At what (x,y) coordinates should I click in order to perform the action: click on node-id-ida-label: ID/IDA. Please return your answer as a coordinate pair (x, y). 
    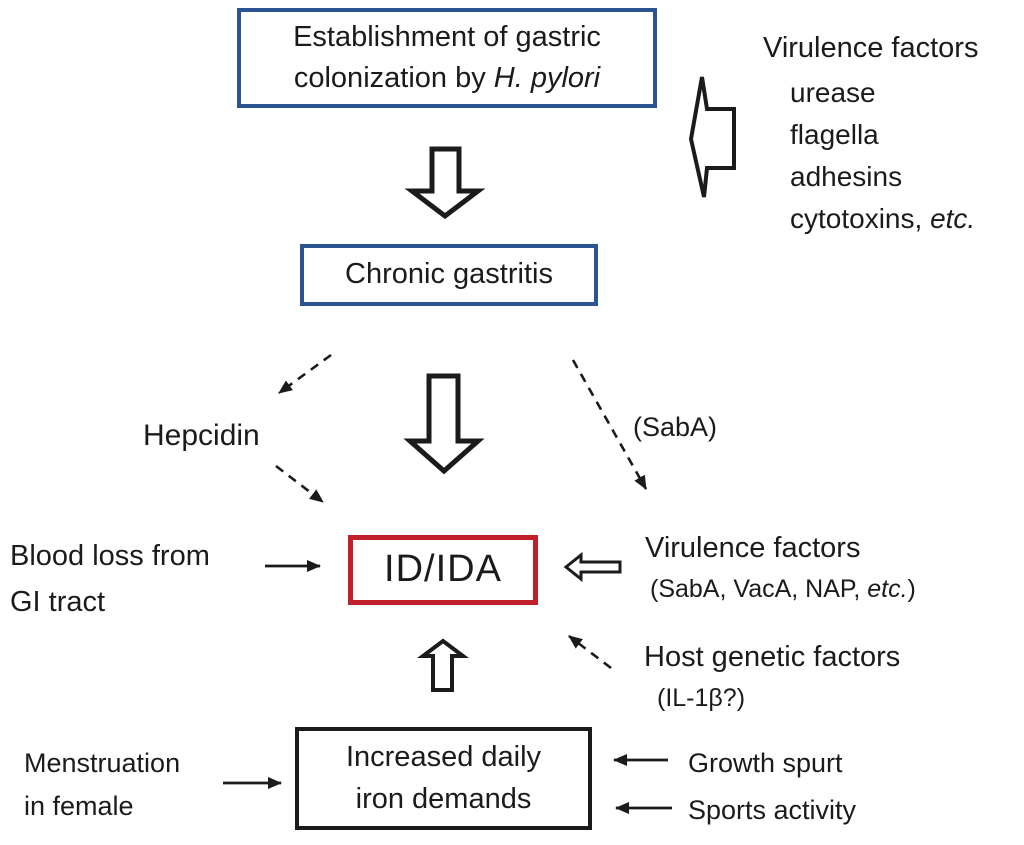
    Looking at the image, I should click on (443, 569).